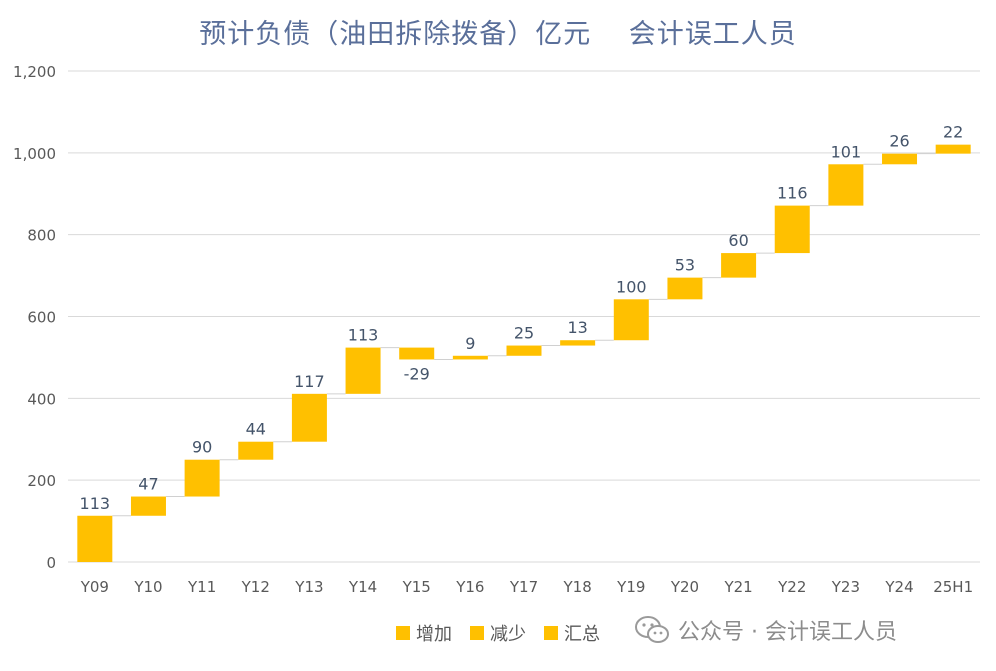 The width and height of the screenshot is (996, 671). Describe the element at coordinates (309, 381) in the screenshot. I see `data-label-Y13: 117` at that location.